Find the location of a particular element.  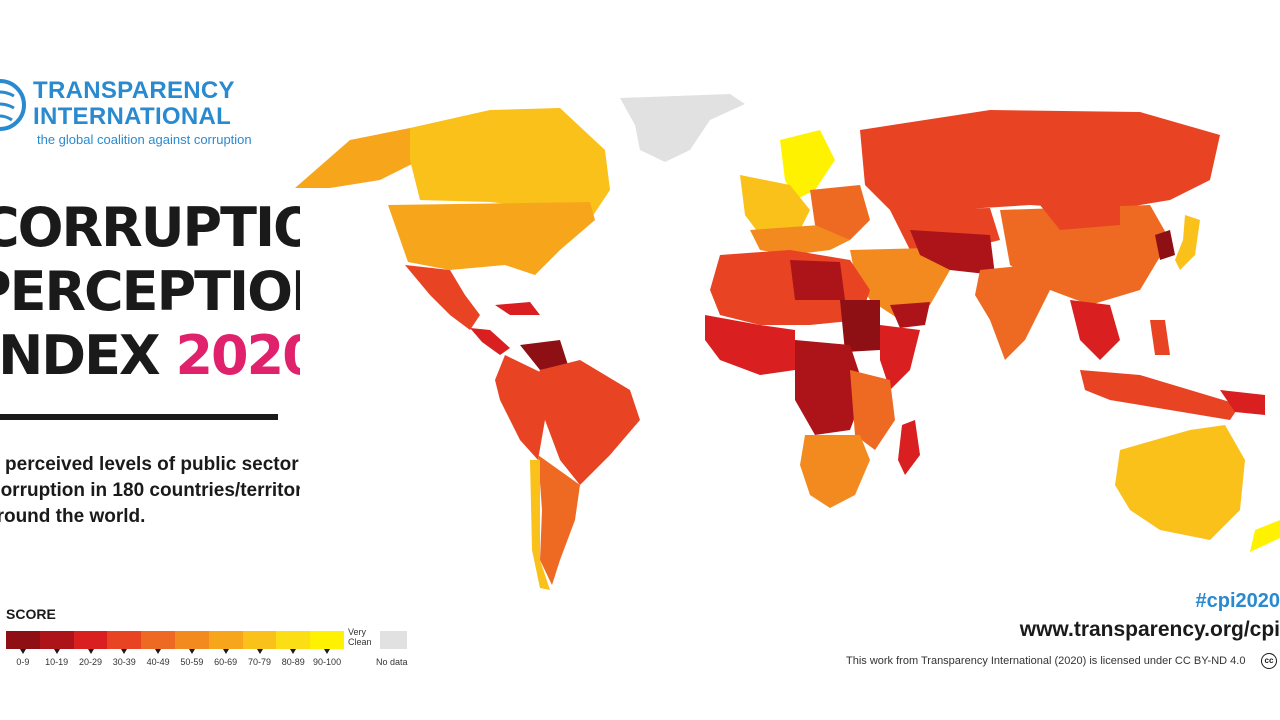

title-line3: INDEX 2020 is located at coordinates (150, 356).